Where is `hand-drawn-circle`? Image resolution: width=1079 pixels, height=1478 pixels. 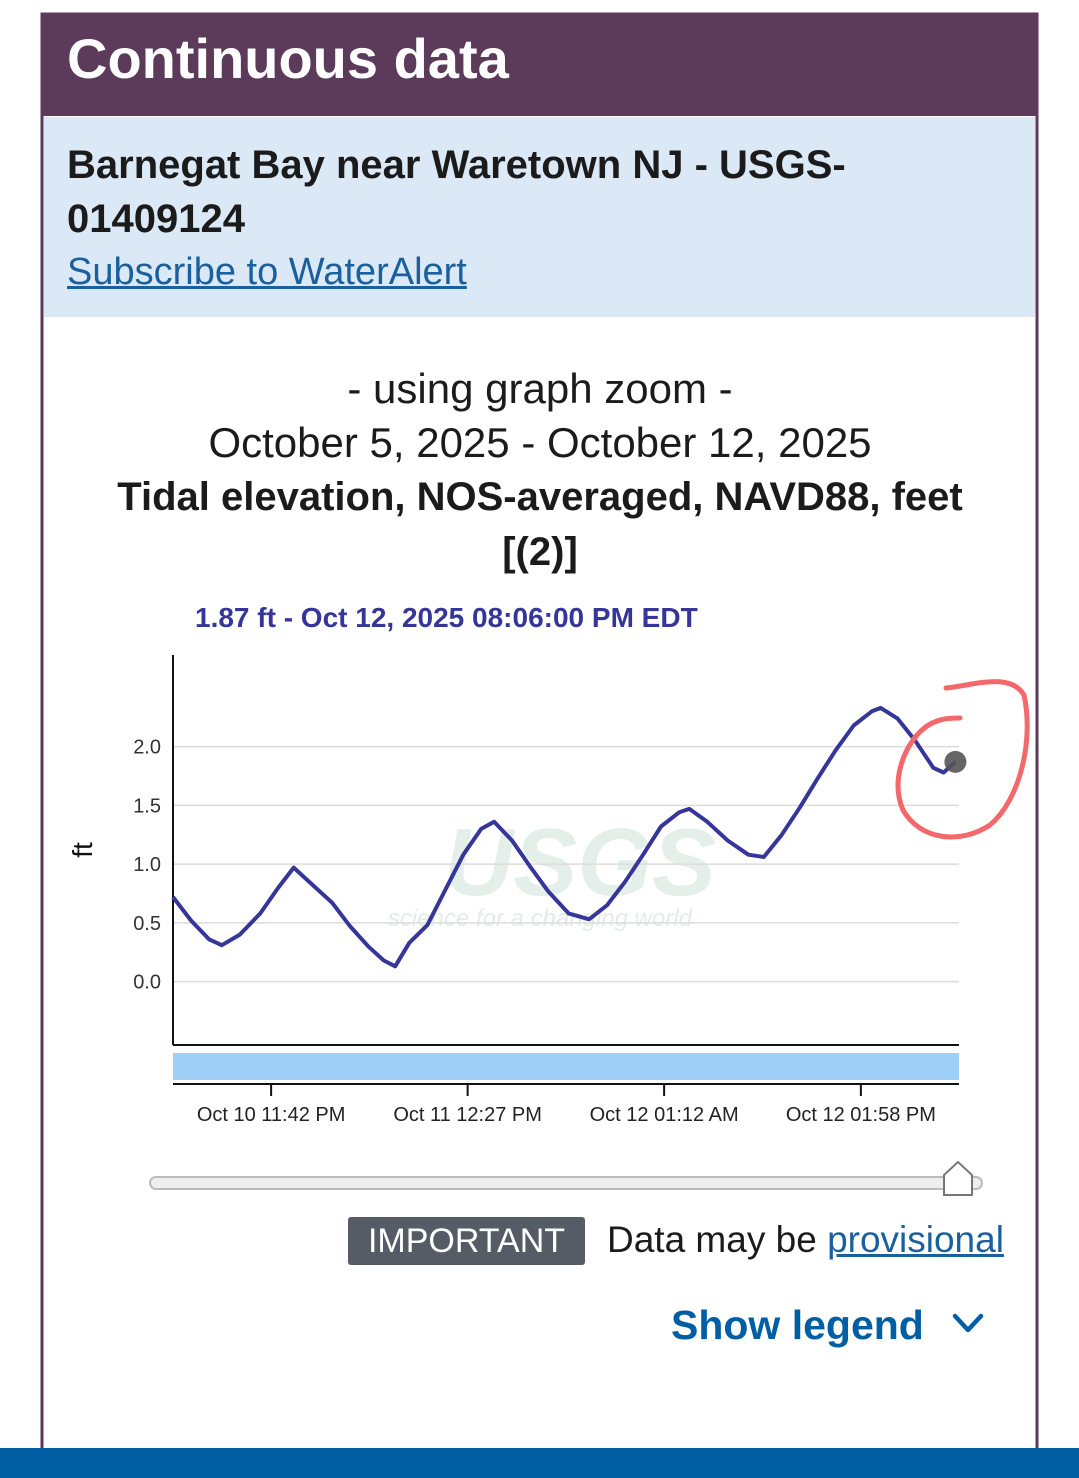
hand-drawn-circle is located at coordinates (962, 759).